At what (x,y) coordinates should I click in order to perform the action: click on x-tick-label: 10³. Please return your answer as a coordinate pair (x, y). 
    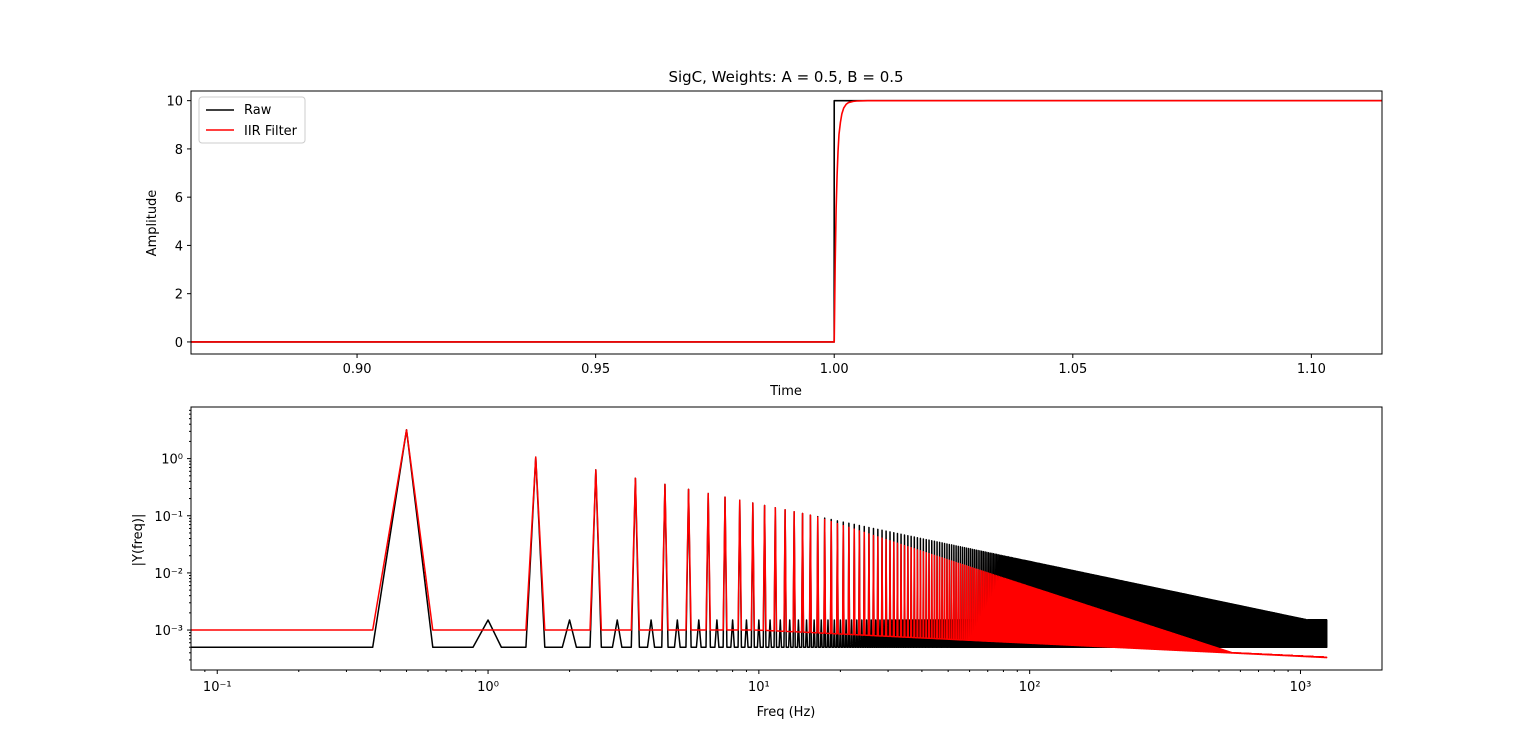
    Looking at the image, I should click on (1301, 687).